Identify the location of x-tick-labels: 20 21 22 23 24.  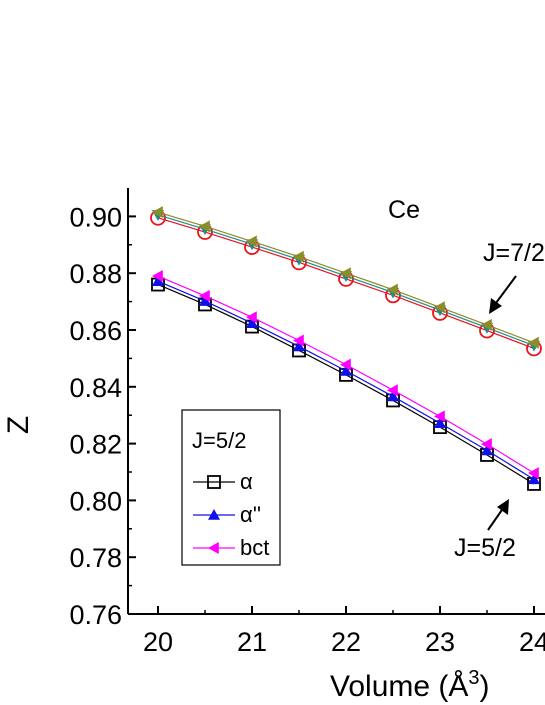
(344, 642).